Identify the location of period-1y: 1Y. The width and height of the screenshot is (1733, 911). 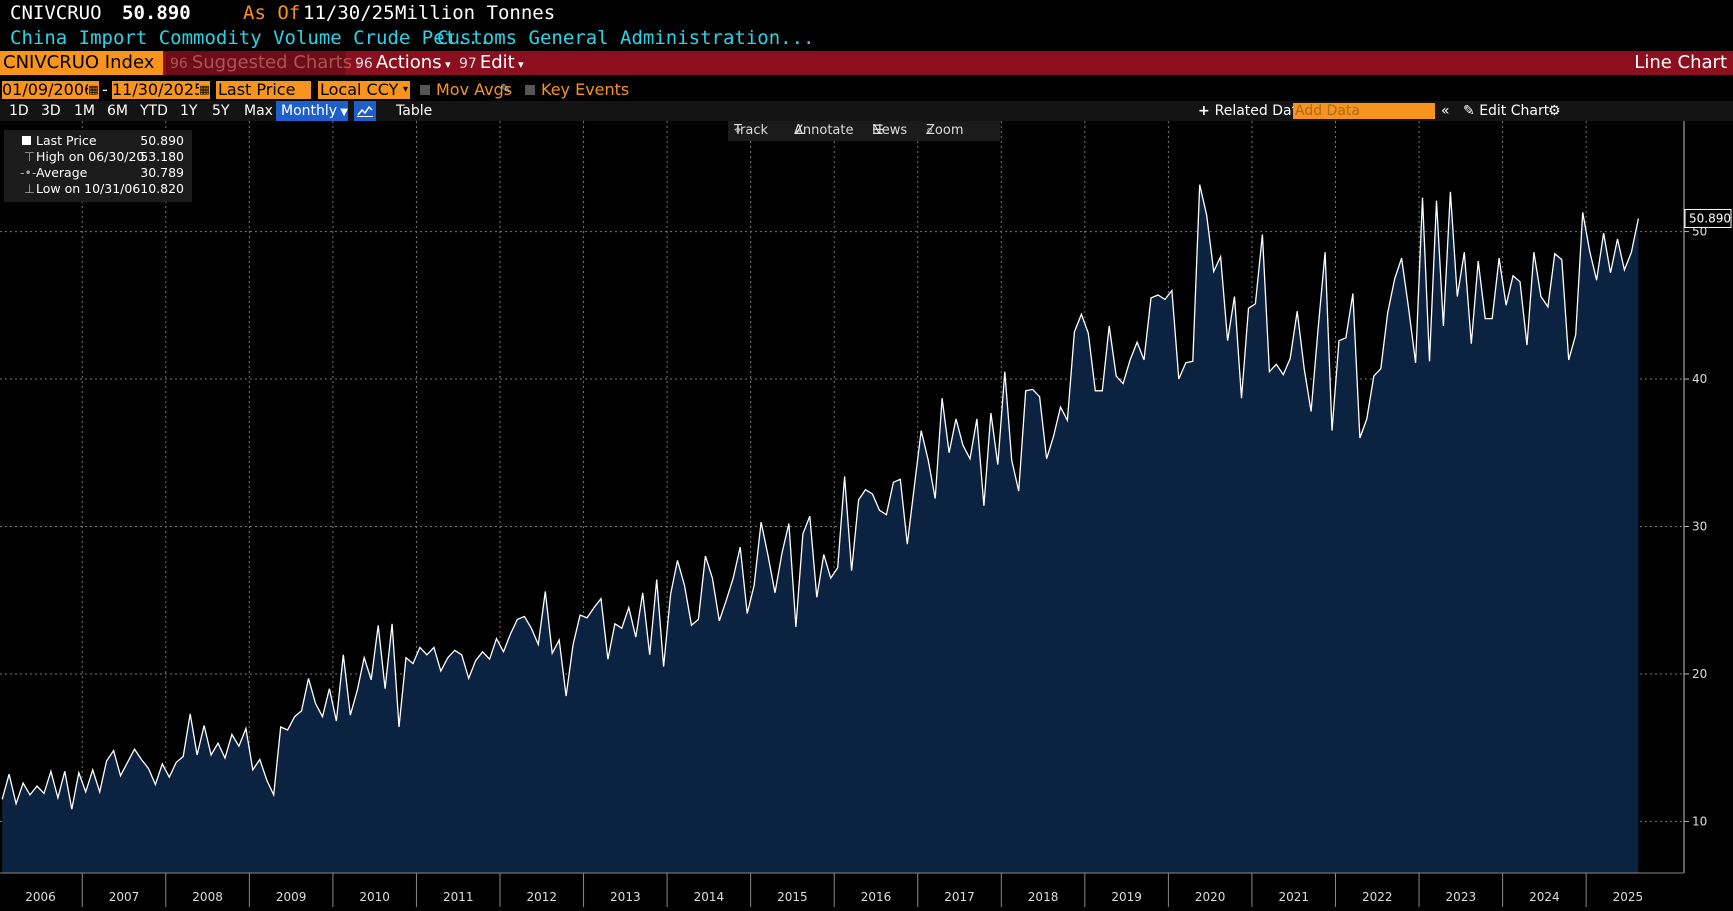
(189, 111).